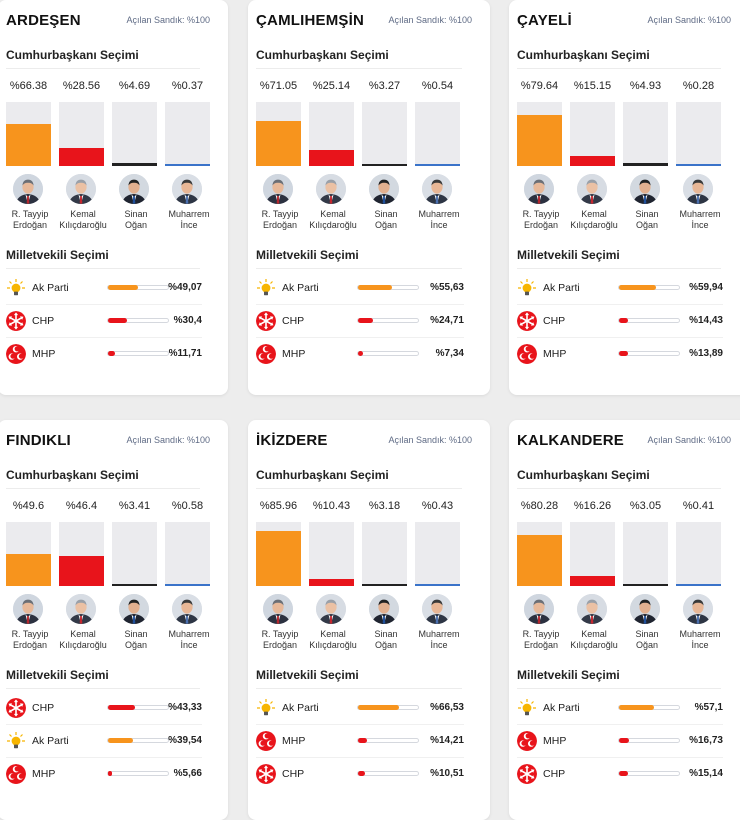 Image resolution: width=740 pixels, height=820 pixels. I want to click on candidate-percent: %25.14, so click(331, 86).